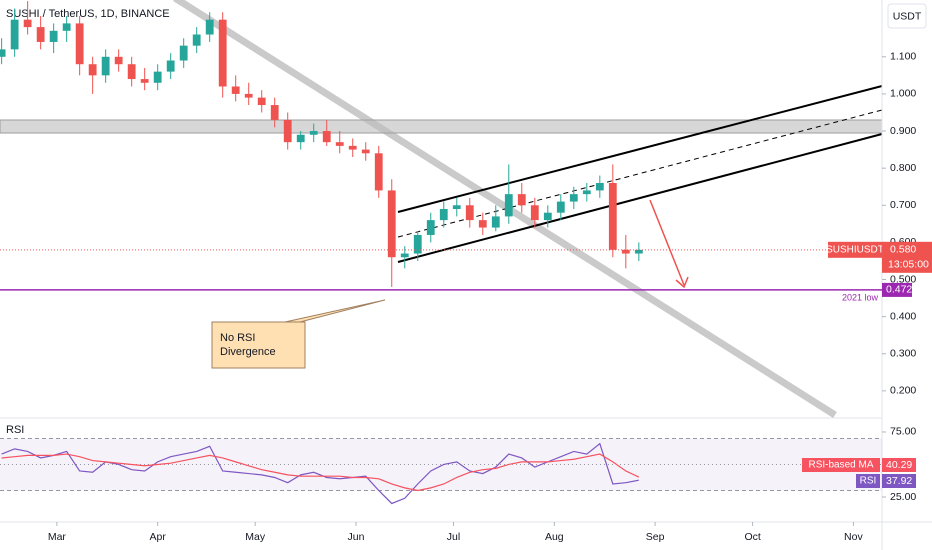 The image size is (932, 550). What do you see at coordinates (667, 242) in the screenshot?
I see `arrow` at bounding box center [667, 242].